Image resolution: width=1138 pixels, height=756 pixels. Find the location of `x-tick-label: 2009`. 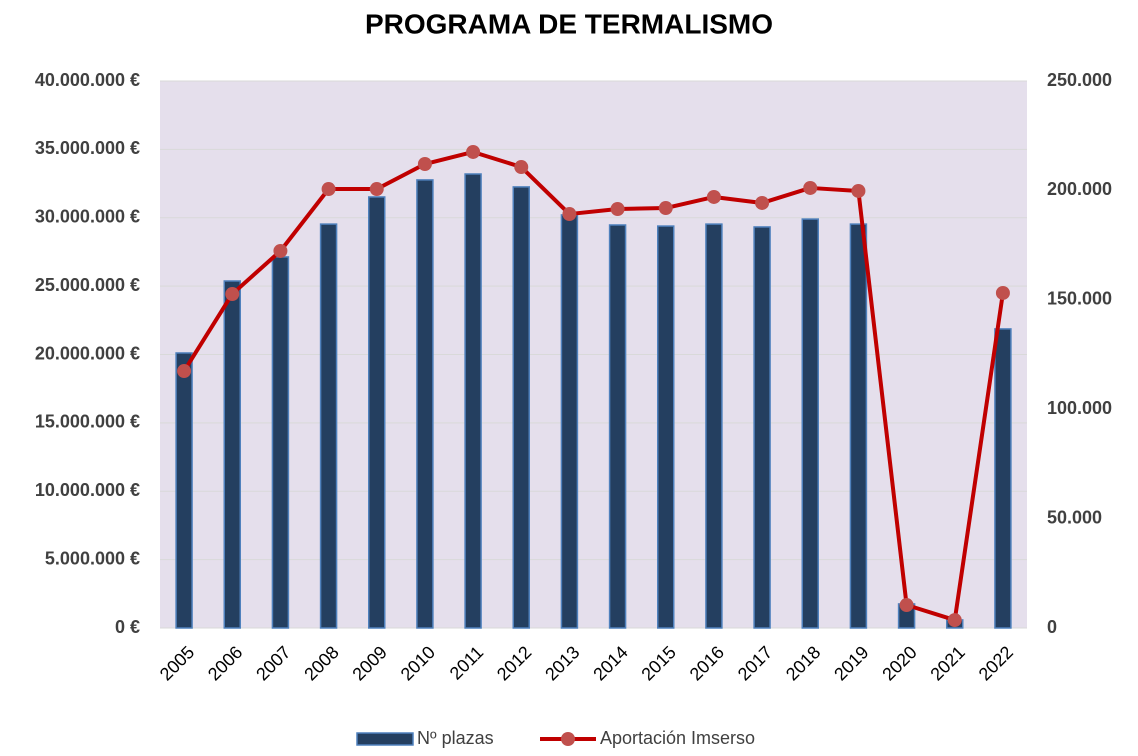

x-tick-label: 2009 is located at coordinates (369, 663).